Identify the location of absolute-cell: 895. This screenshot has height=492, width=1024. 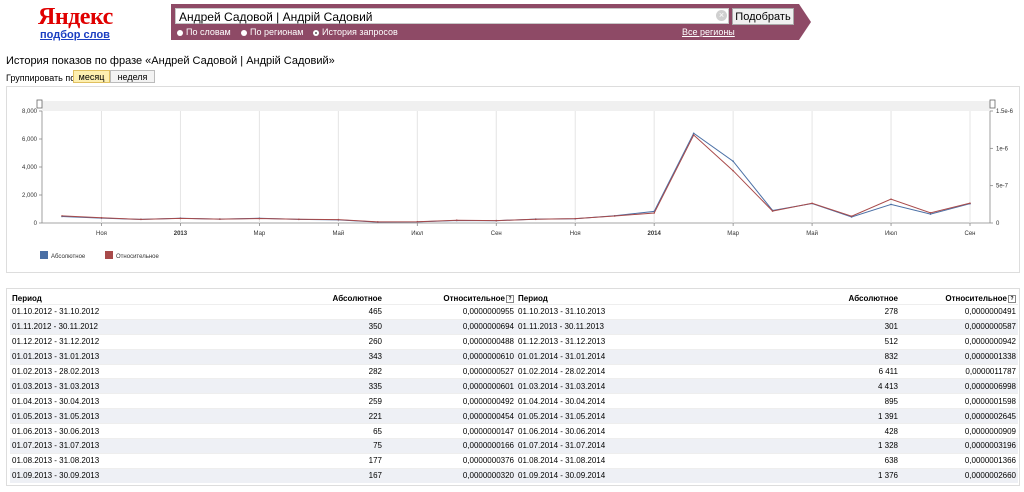
(818, 401).